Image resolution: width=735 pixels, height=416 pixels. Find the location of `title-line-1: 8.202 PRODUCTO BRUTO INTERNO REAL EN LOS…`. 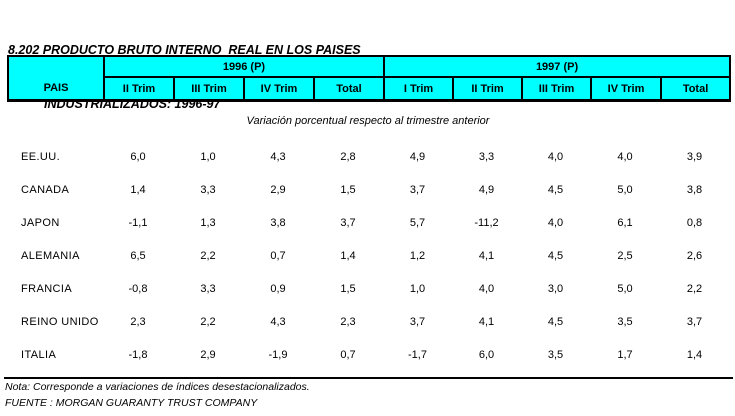

title-line-1: 8.202 PRODUCTO BRUTO INTERNO REAL EN LOS… is located at coordinates (184, 50).